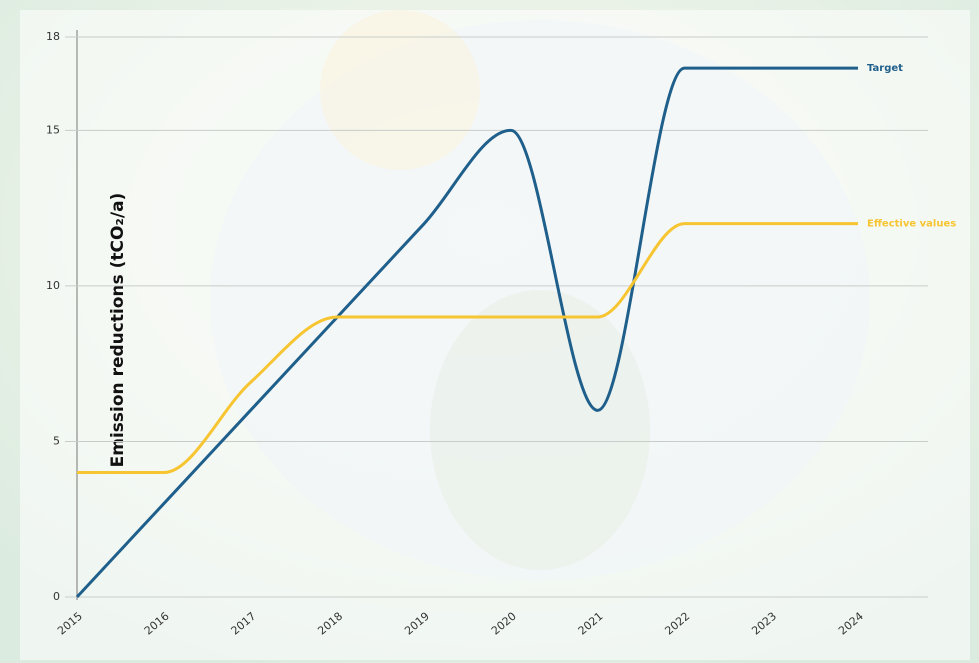 The image size is (979, 663). What do you see at coordinates (56, 596) in the screenshot?
I see `y-tick-label: 0` at bounding box center [56, 596].